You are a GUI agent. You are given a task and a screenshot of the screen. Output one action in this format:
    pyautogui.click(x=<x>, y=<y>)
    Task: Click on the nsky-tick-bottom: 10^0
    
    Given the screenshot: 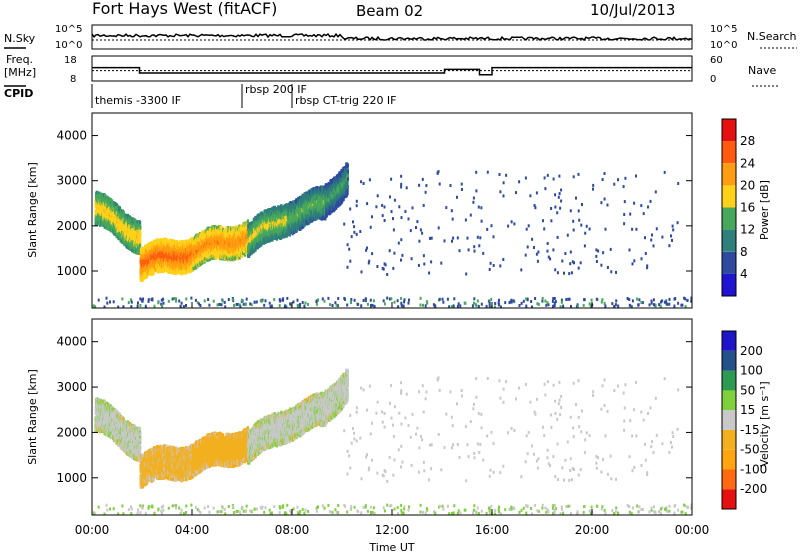 What is the action you would take?
    pyautogui.click(x=68, y=45)
    